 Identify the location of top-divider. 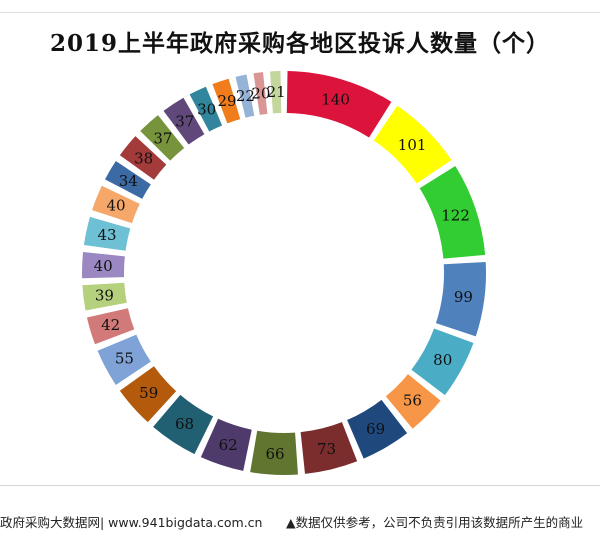
(300, 12).